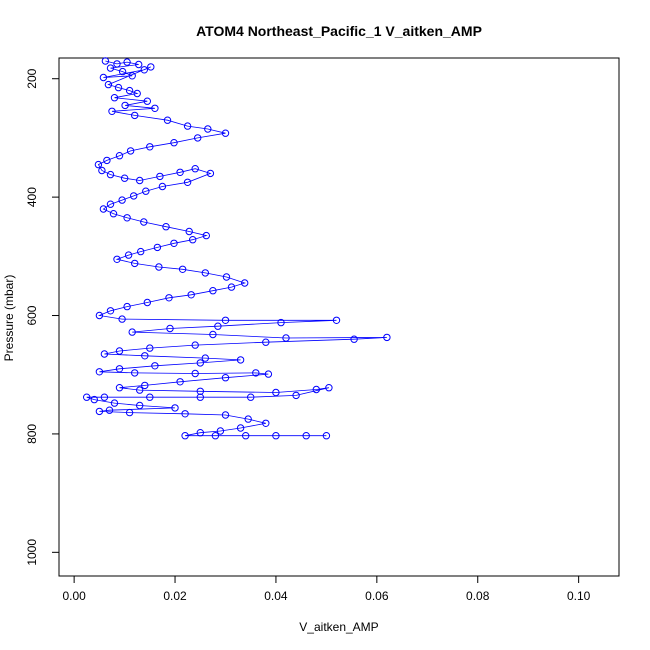  I want to click on x-tick-label: 0.00, so click(74, 596).